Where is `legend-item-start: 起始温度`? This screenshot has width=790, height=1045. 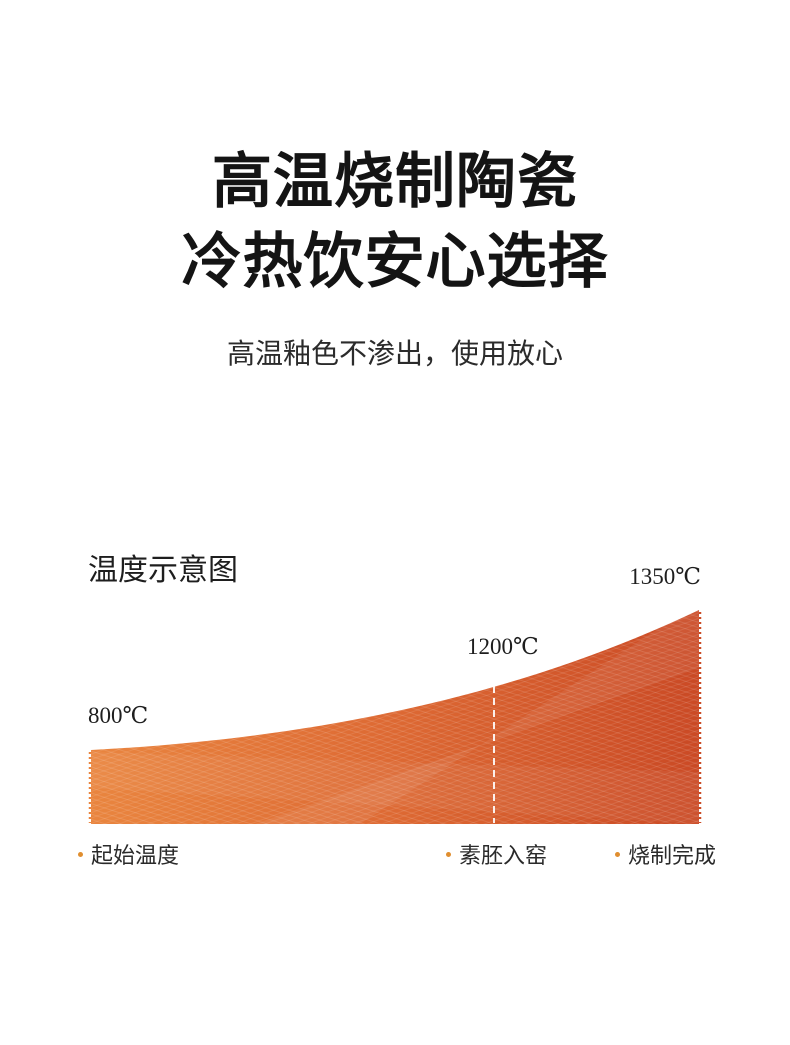
legend-item-start: 起始温度 is located at coordinates (128, 854).